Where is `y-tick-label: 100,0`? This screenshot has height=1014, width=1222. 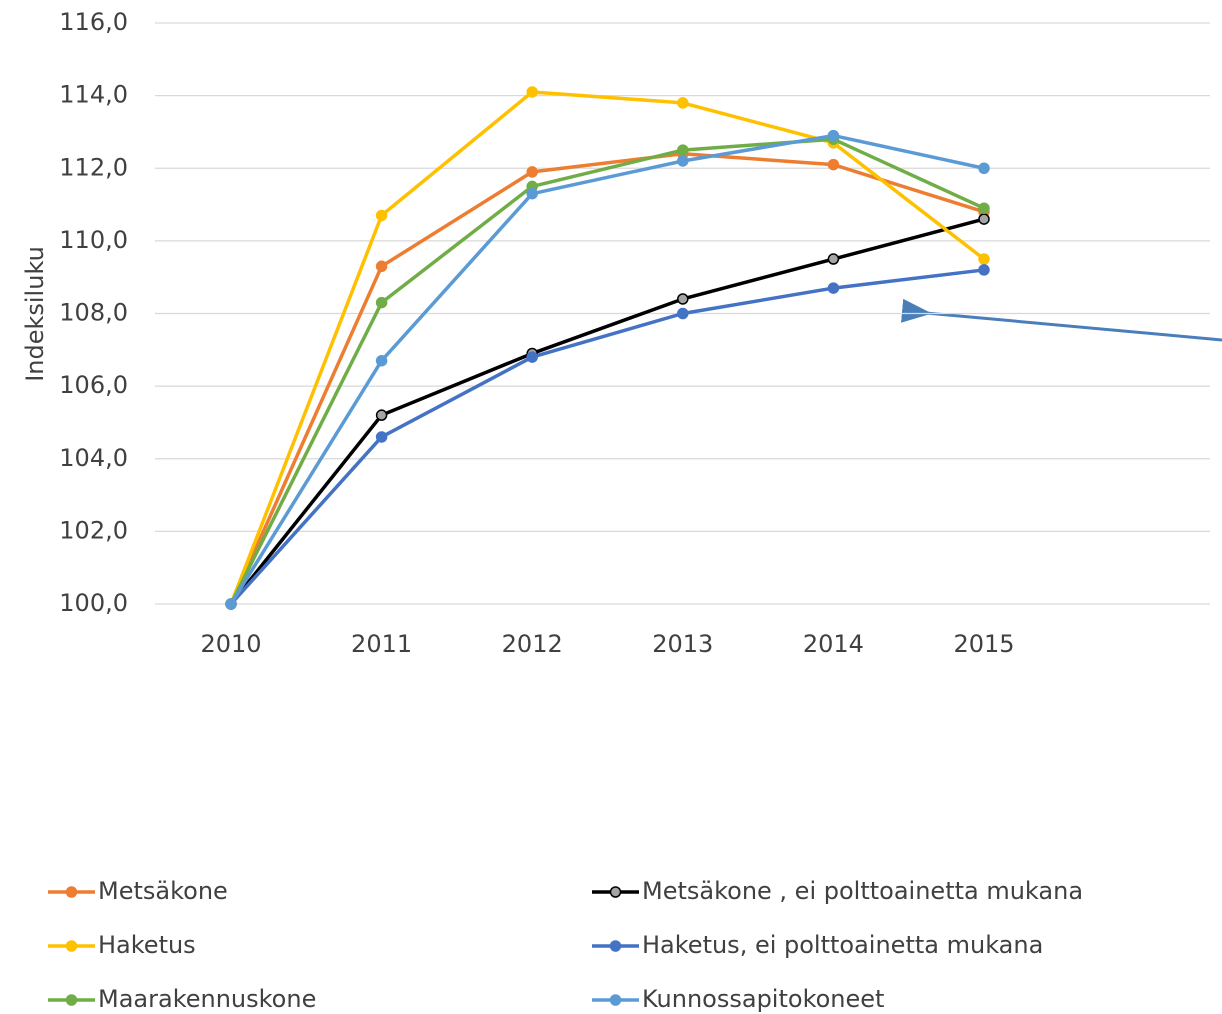 y-tick-label: 100,0 is located at coordinates (93, 603).